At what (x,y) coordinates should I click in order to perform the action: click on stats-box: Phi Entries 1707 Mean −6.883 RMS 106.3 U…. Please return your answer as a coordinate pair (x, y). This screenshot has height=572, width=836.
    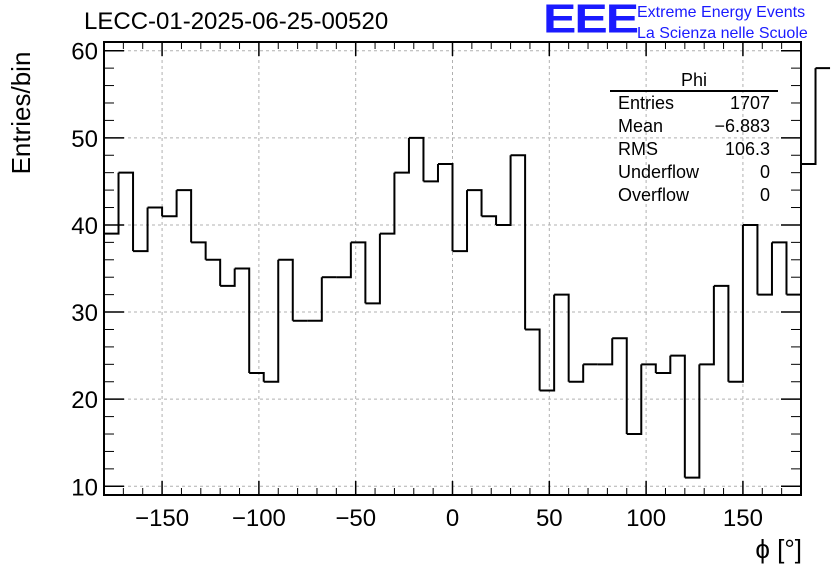
    Looking at the image, I should click on (694, 138).